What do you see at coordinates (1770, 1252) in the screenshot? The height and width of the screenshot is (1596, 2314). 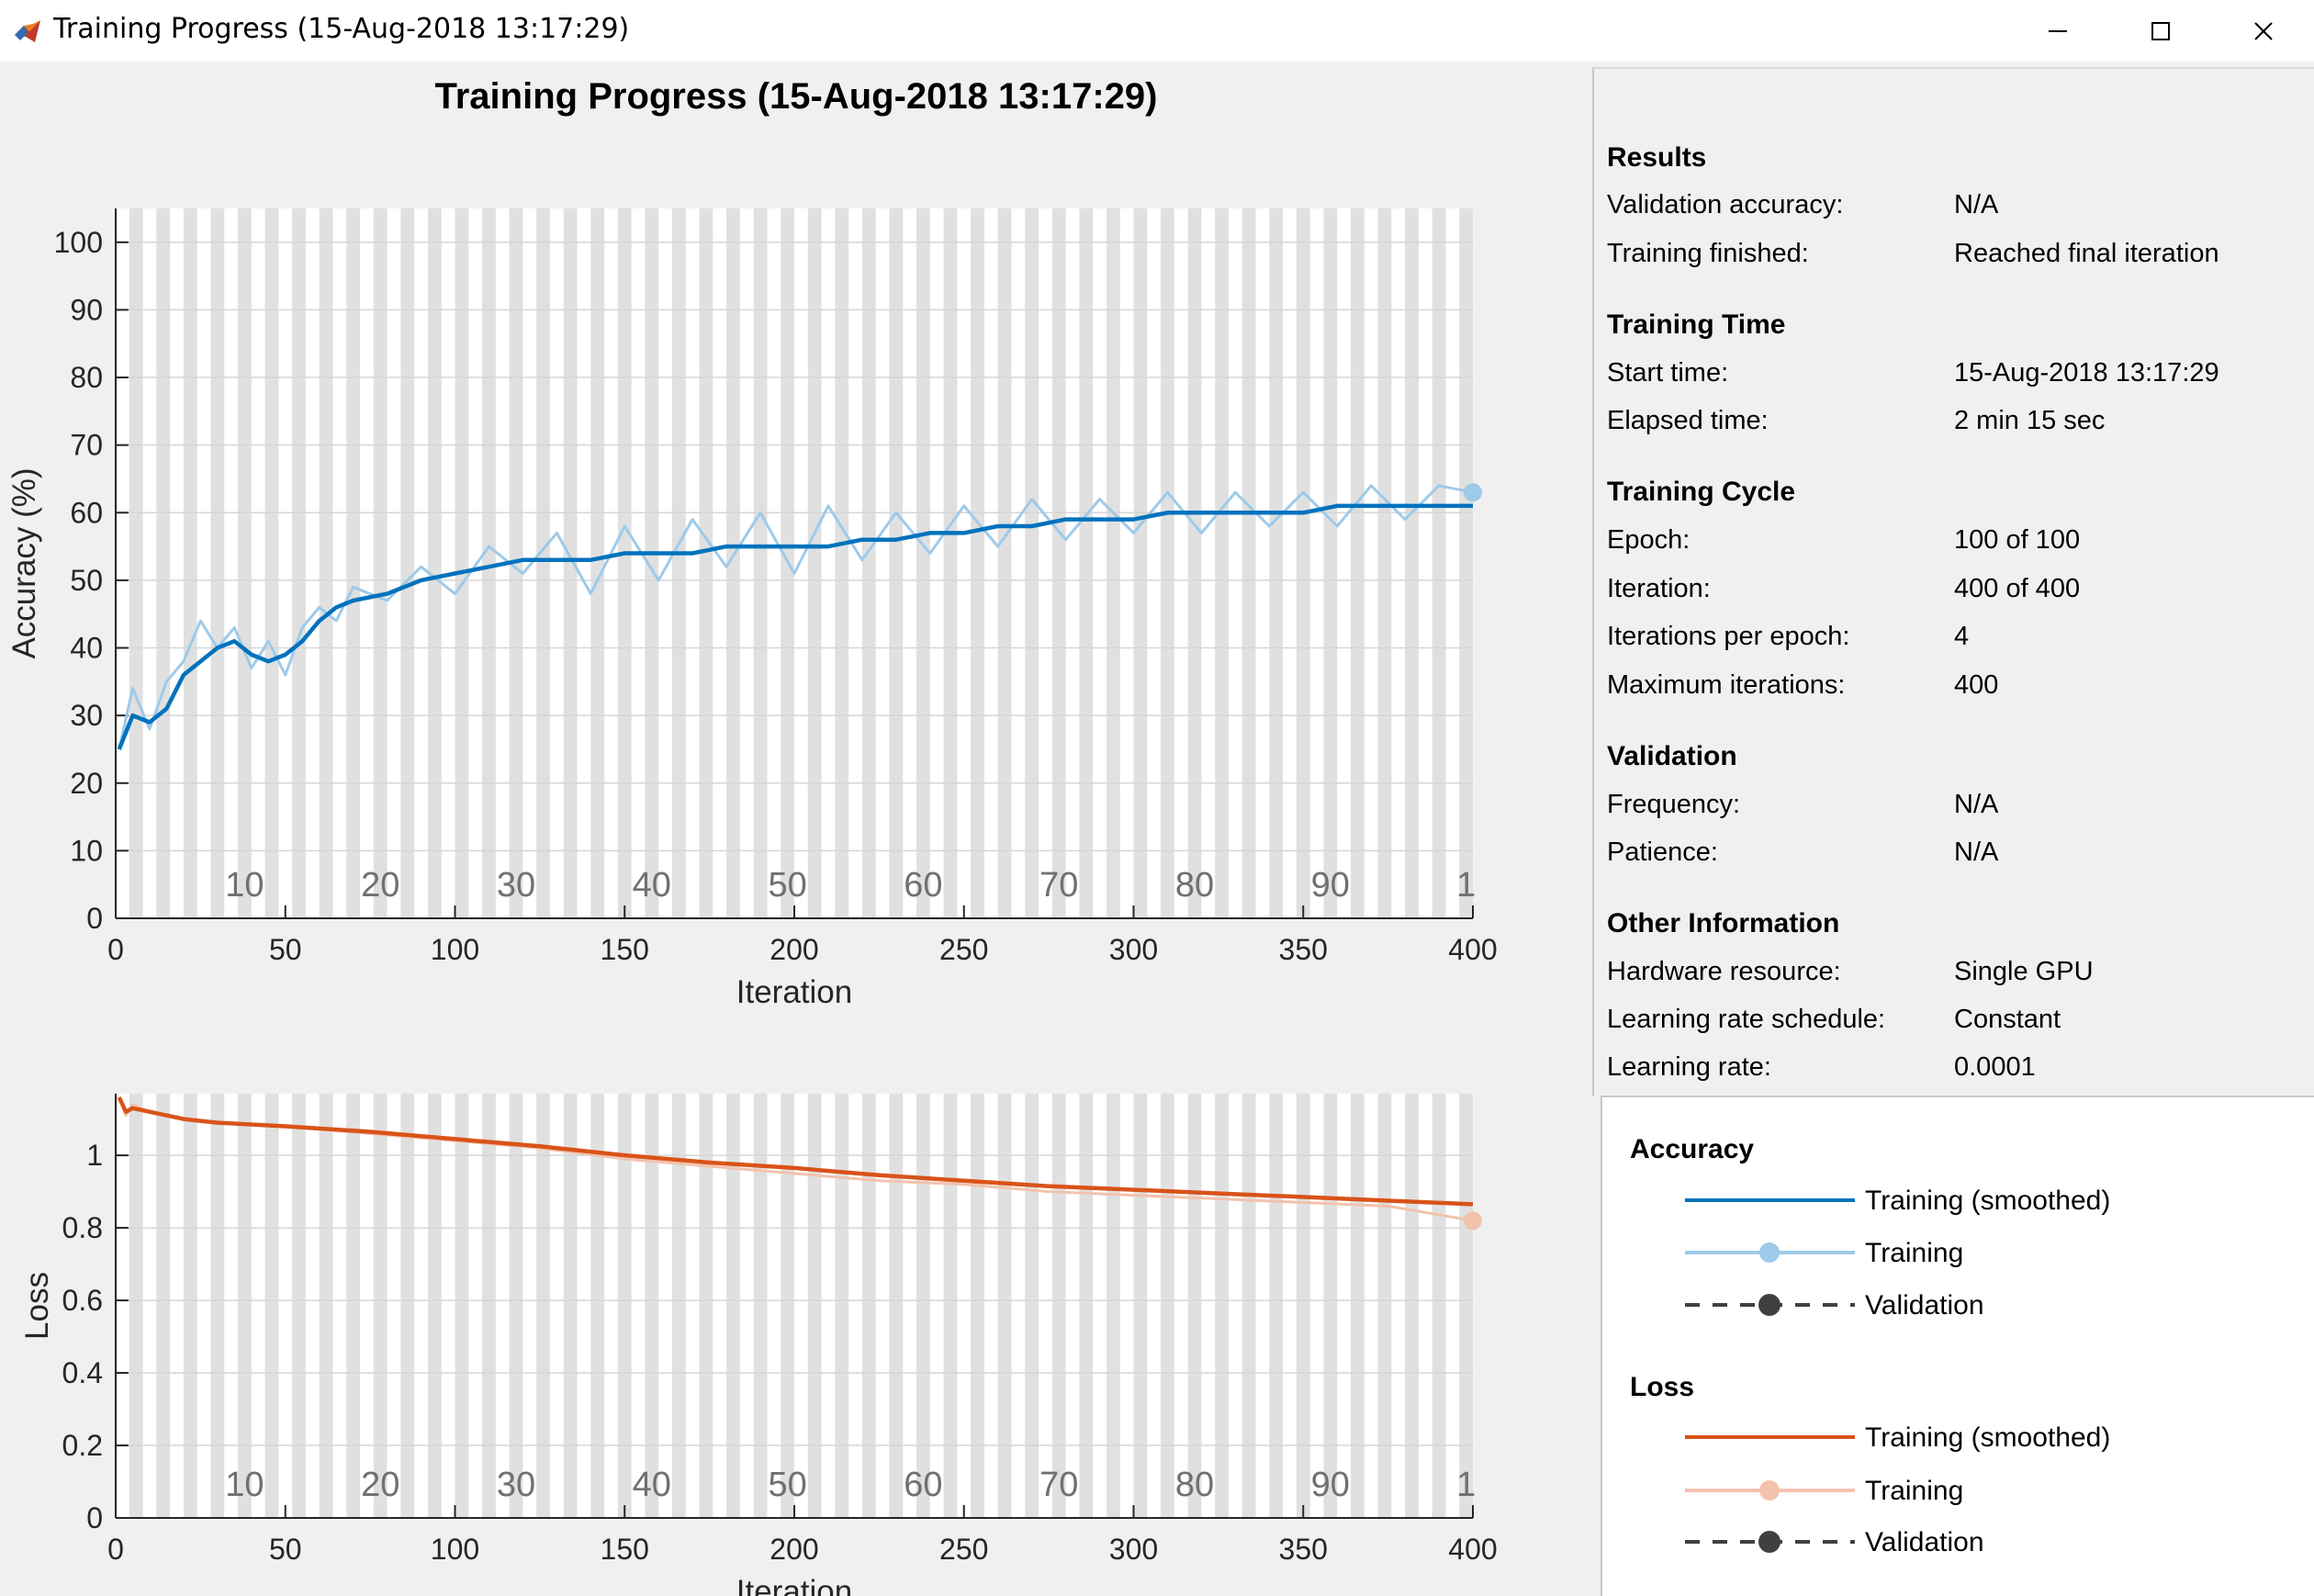 I see `legend-accuracy-training-sample` at bounding box center [1770, 1252].